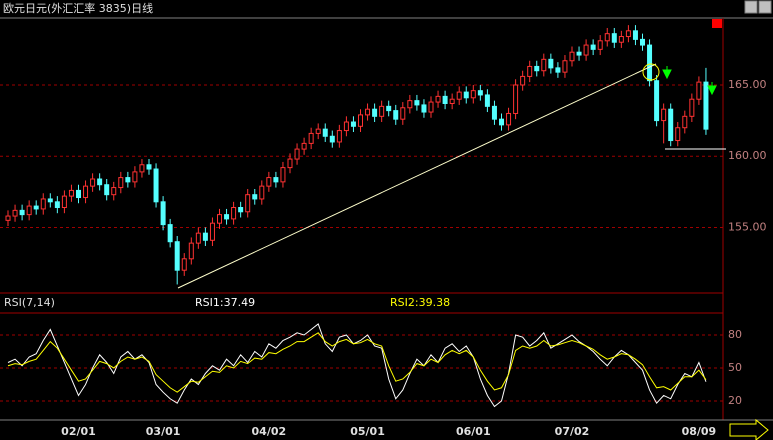 The height and width of the screenshot is (440, 773). Describe the element at coordinates (735, 400) in the screenshot. I see `y-tick-label: 20` at that location.